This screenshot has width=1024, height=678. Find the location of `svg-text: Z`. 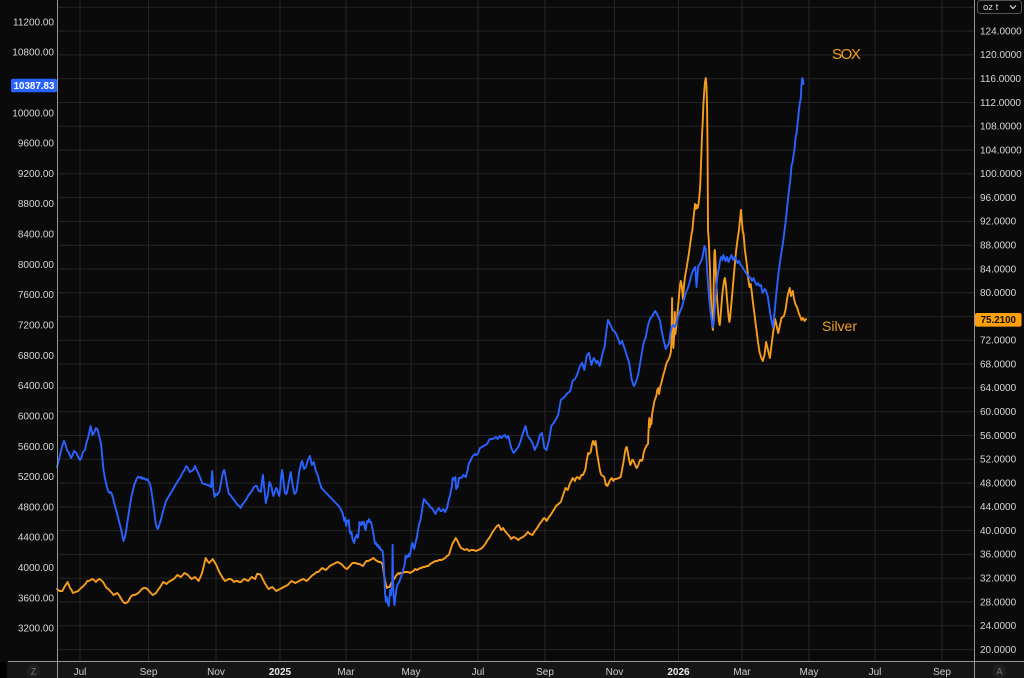

svg-text: Z is located at coordinates (34, 672).